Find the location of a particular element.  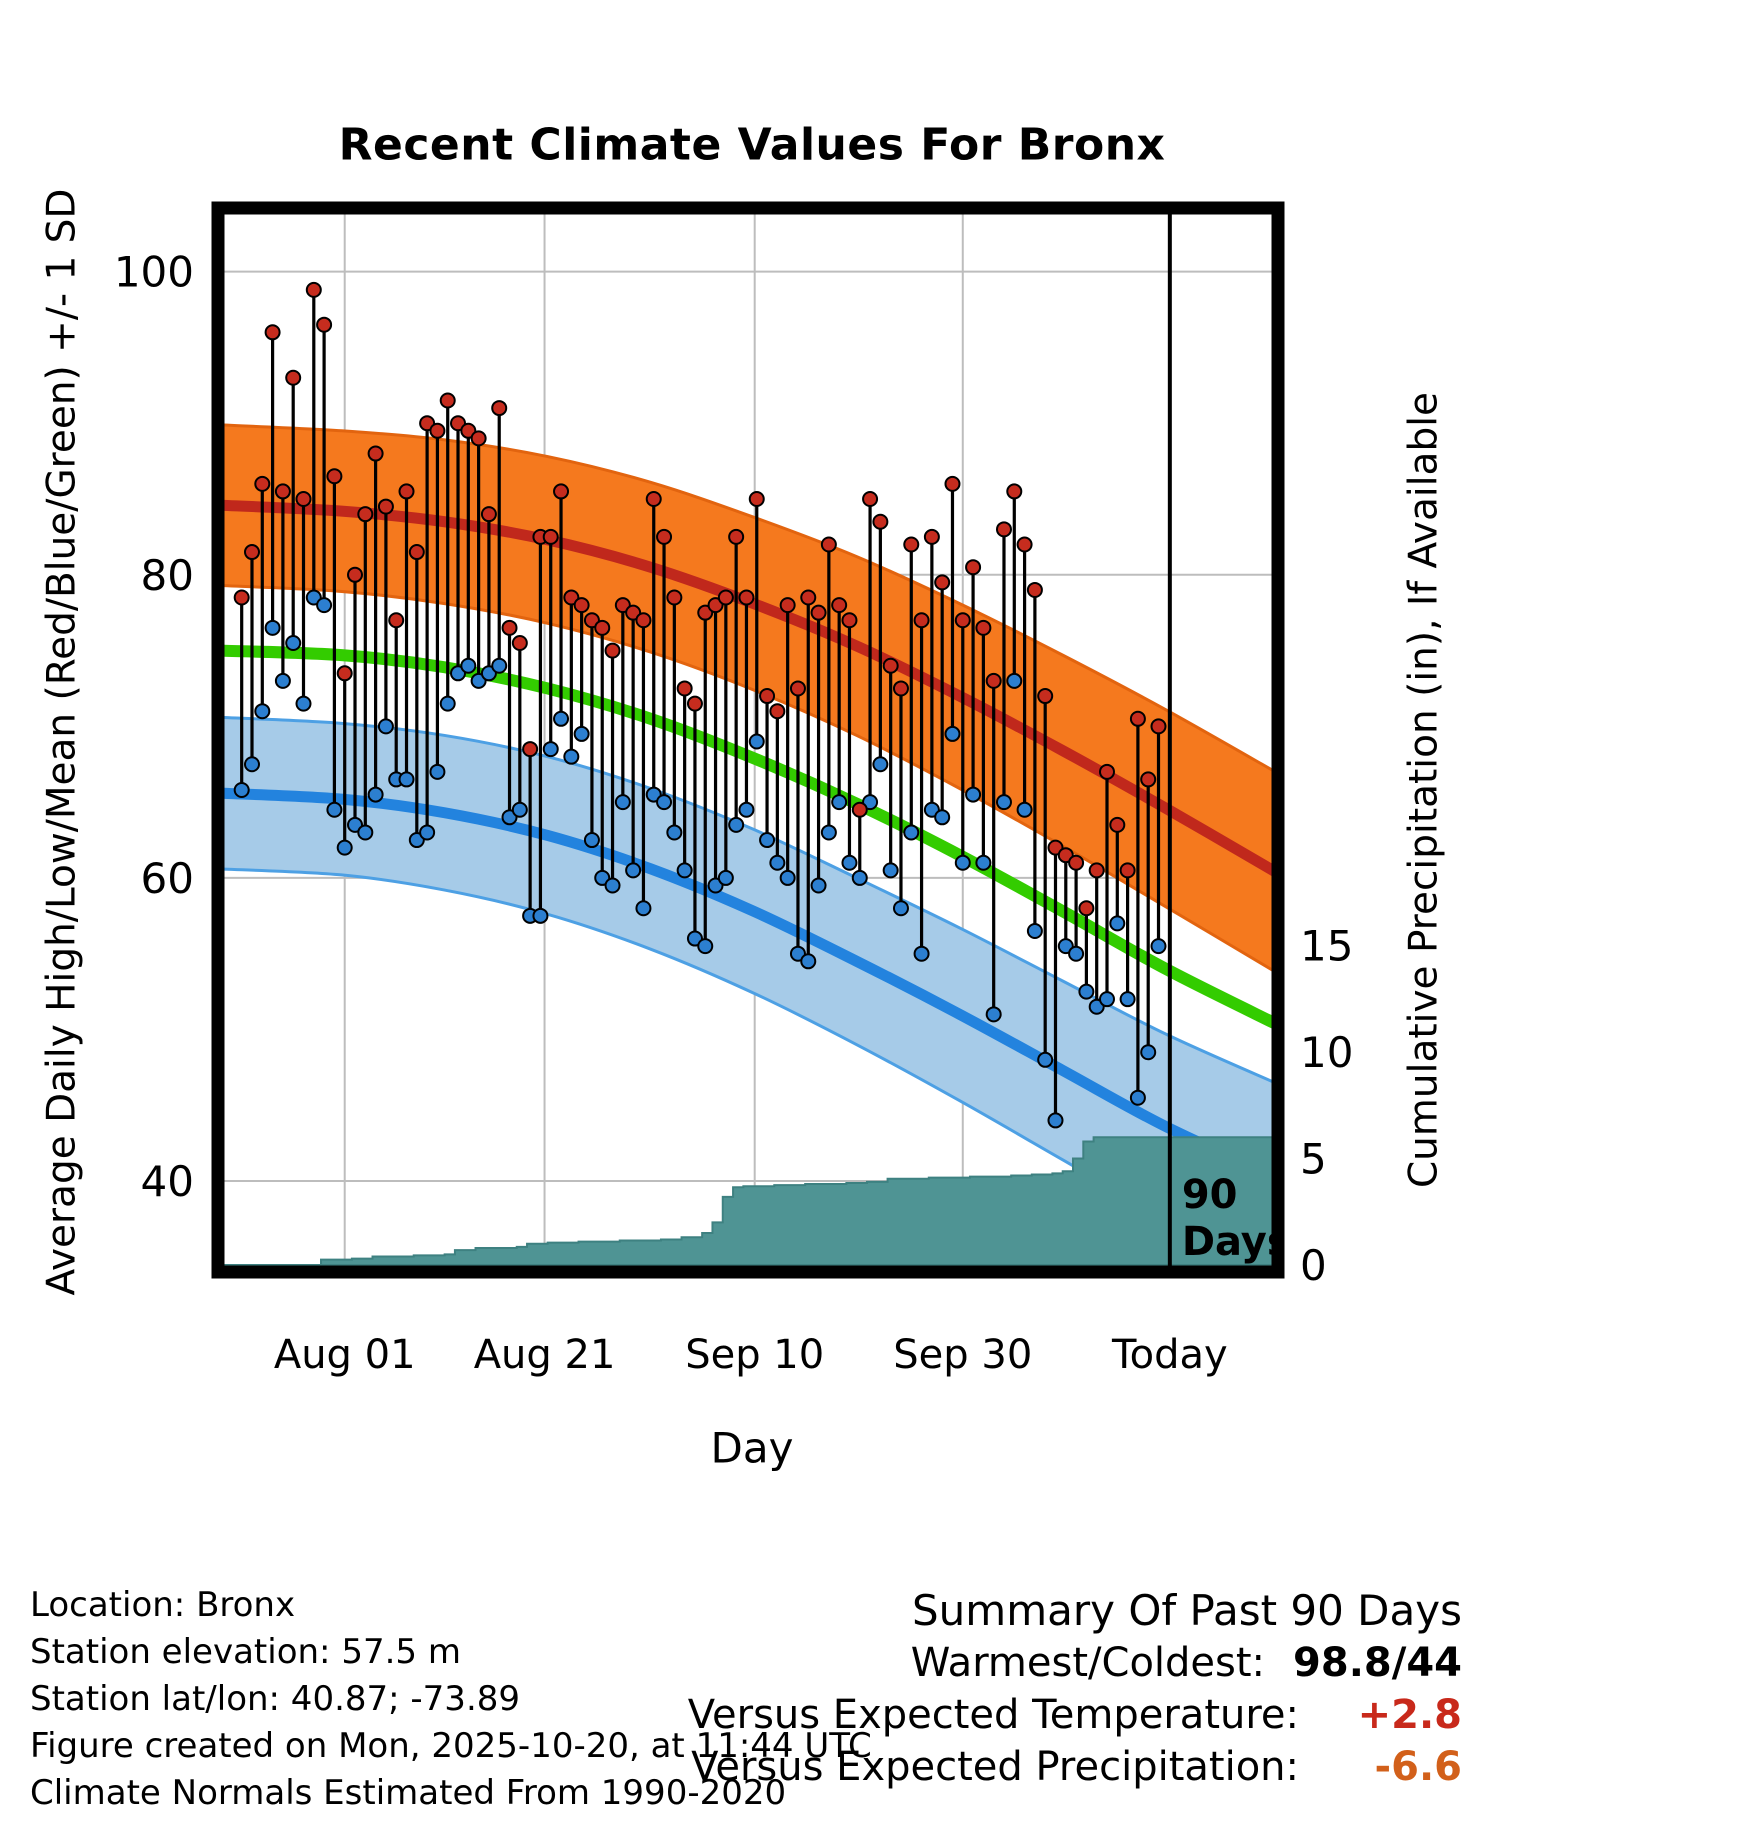

x-axis-label: Day is located at coordinates (752, 1448).